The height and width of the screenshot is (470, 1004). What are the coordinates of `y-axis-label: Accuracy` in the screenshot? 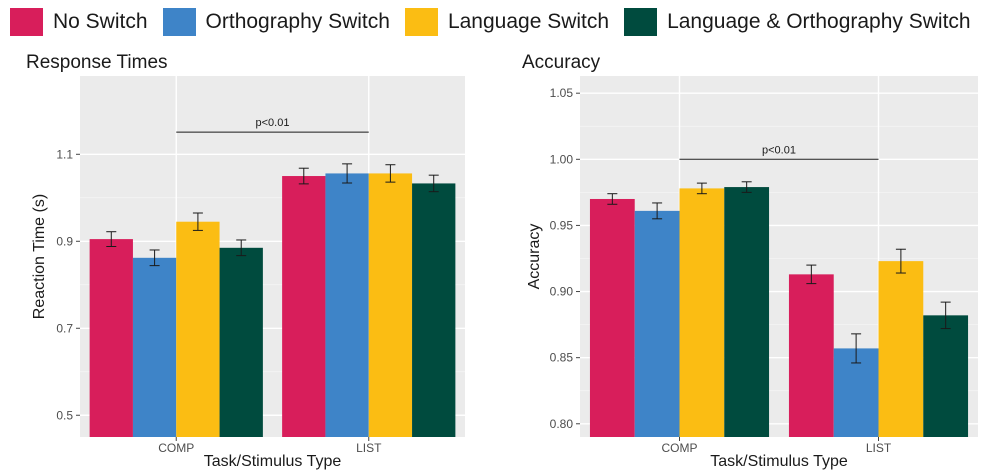 It's located at (534, 257).